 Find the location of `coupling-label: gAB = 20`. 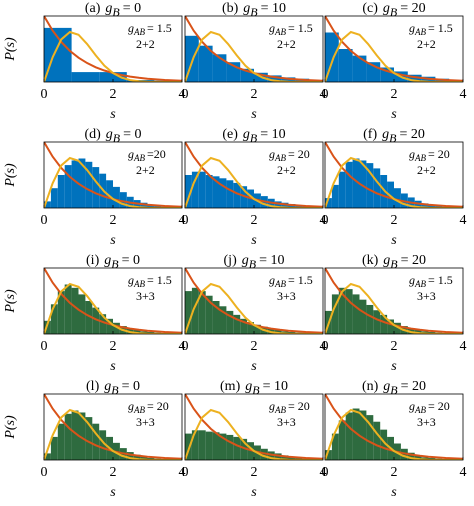

coupling-label: gAB = 20 is located at coordinates (429, 407).